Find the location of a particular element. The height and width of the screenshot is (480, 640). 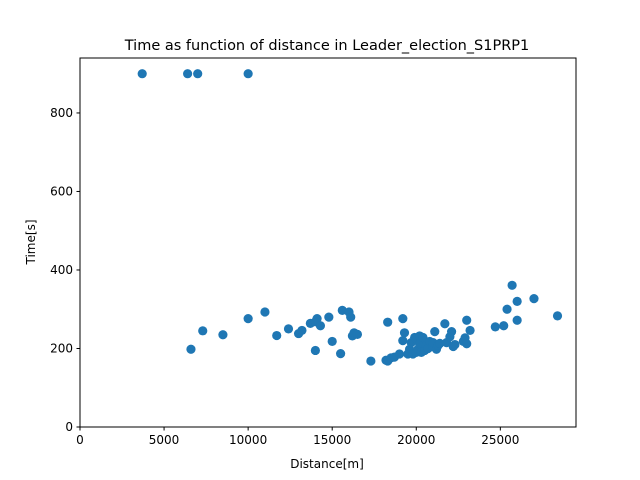

x-axis-label: Distance[m] is located at coordinates (327, 464).